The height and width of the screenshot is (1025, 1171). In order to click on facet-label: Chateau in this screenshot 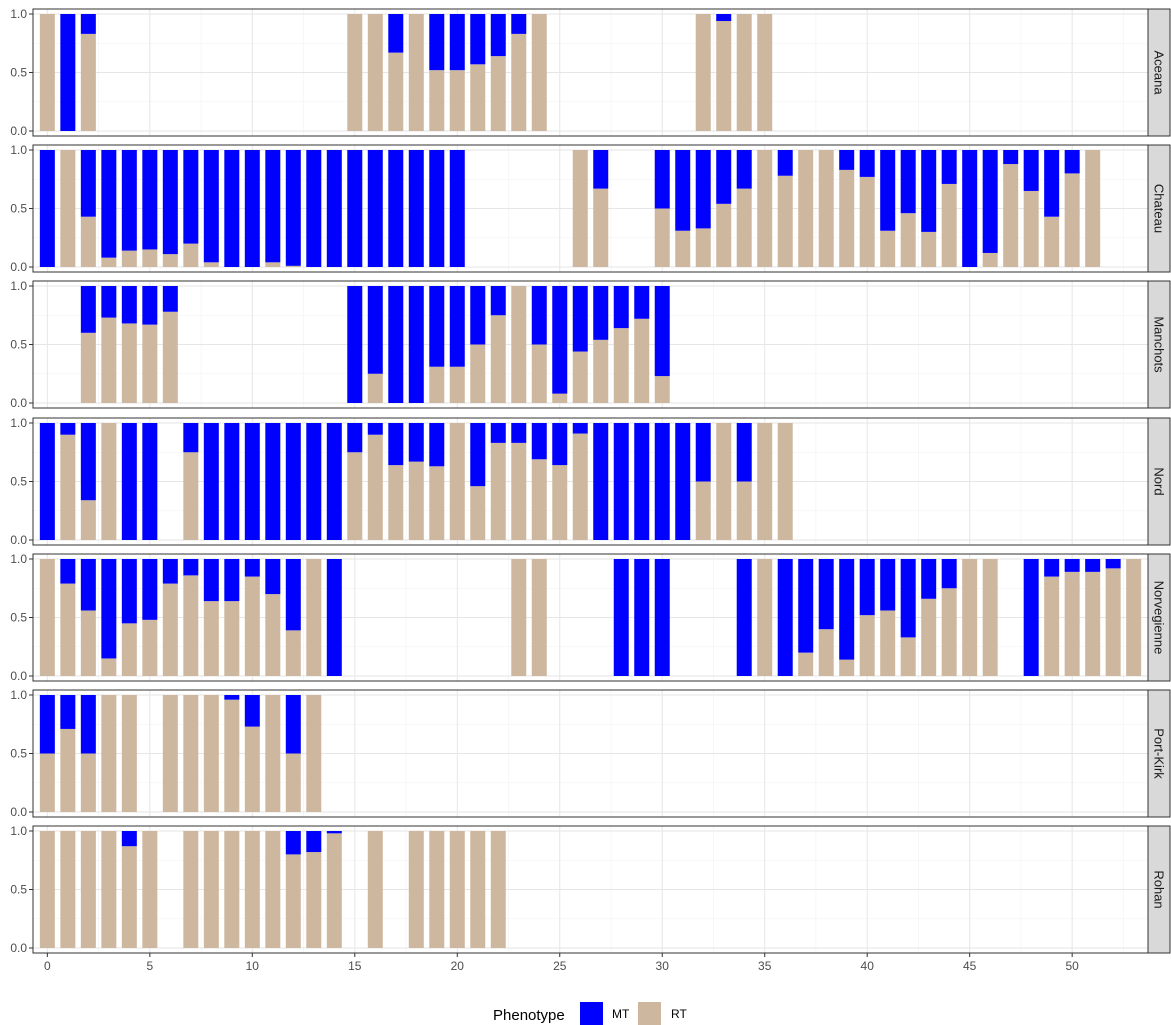, I will do `click(1159, 208)`.